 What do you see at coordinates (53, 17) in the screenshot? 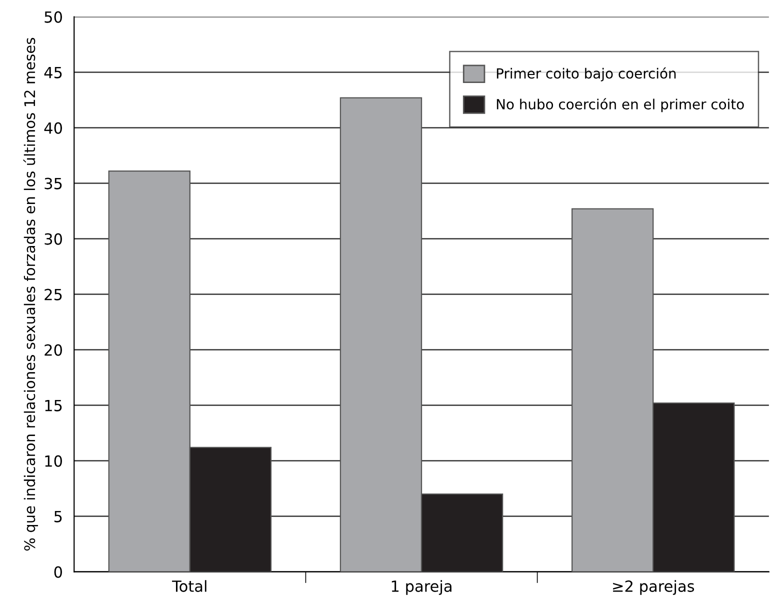
I see `y-tick-label: 50` at bounding box center [53, 17].